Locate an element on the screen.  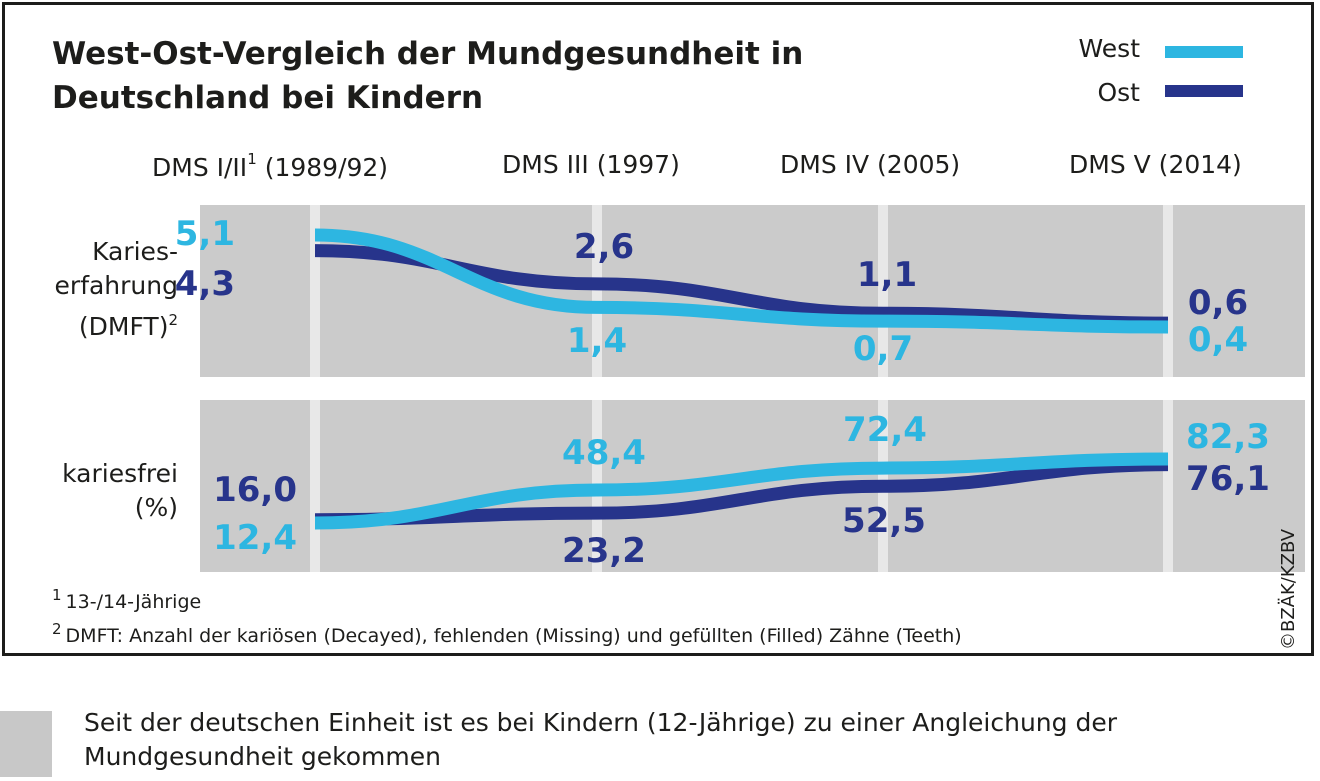
panel-kariesfrei-label-ost-1: 16,0 is located at coordinates (255, 490).